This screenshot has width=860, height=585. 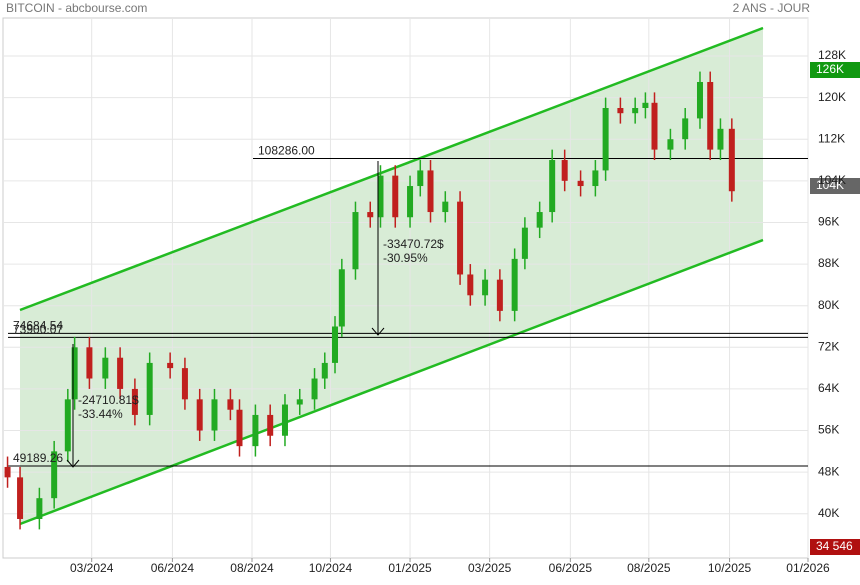 What do you see at coordinates (830, 69) in the screenshot?
I see `badge-label: 126K` at bounding box center [830, 69].